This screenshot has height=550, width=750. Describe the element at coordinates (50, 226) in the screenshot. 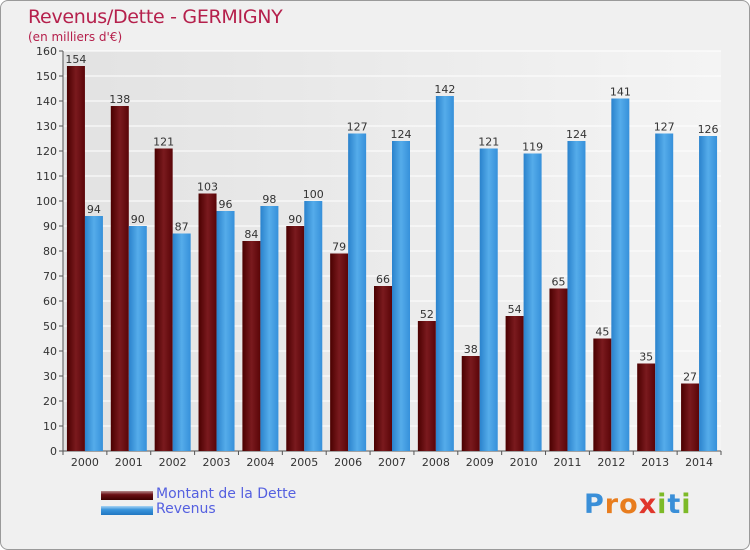

I see `y-tick-label: 90` at that location.